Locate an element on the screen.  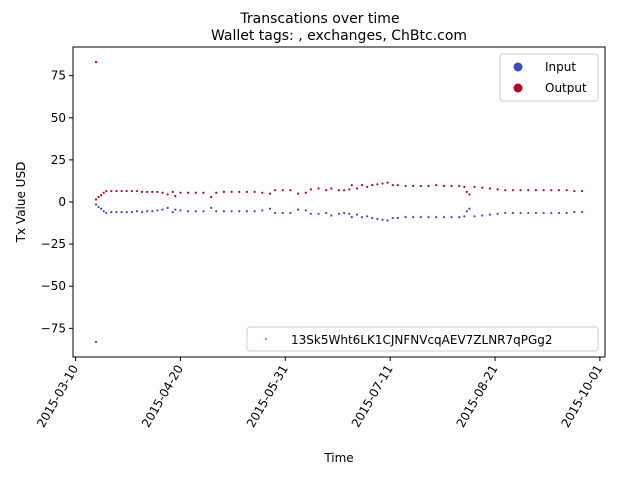
legend-input-output: Input Output is located at coordinates (549, 77).